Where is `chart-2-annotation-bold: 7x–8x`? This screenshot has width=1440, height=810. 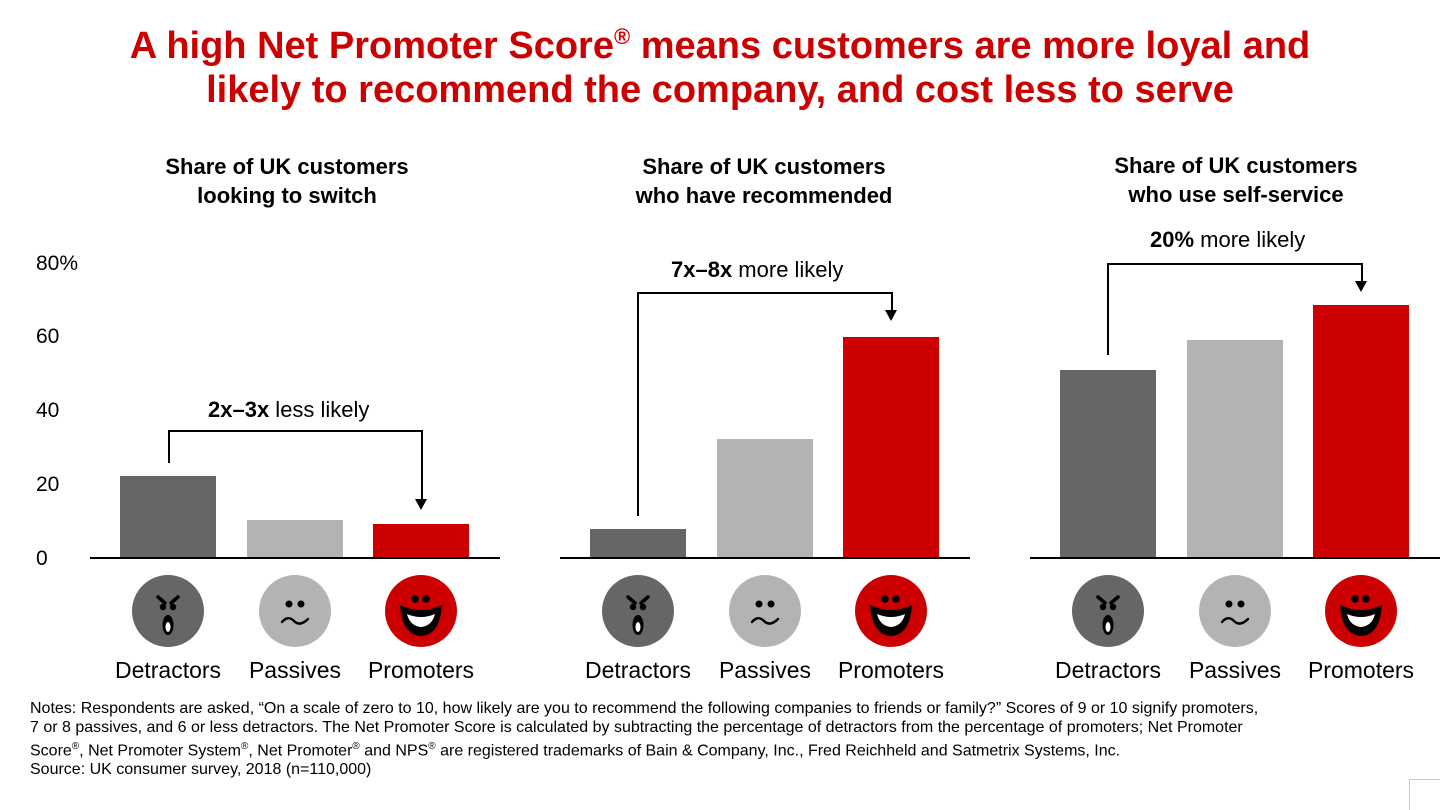
chart-2-annotation-bold: 7x–8x is located at coordinates (702, 269).